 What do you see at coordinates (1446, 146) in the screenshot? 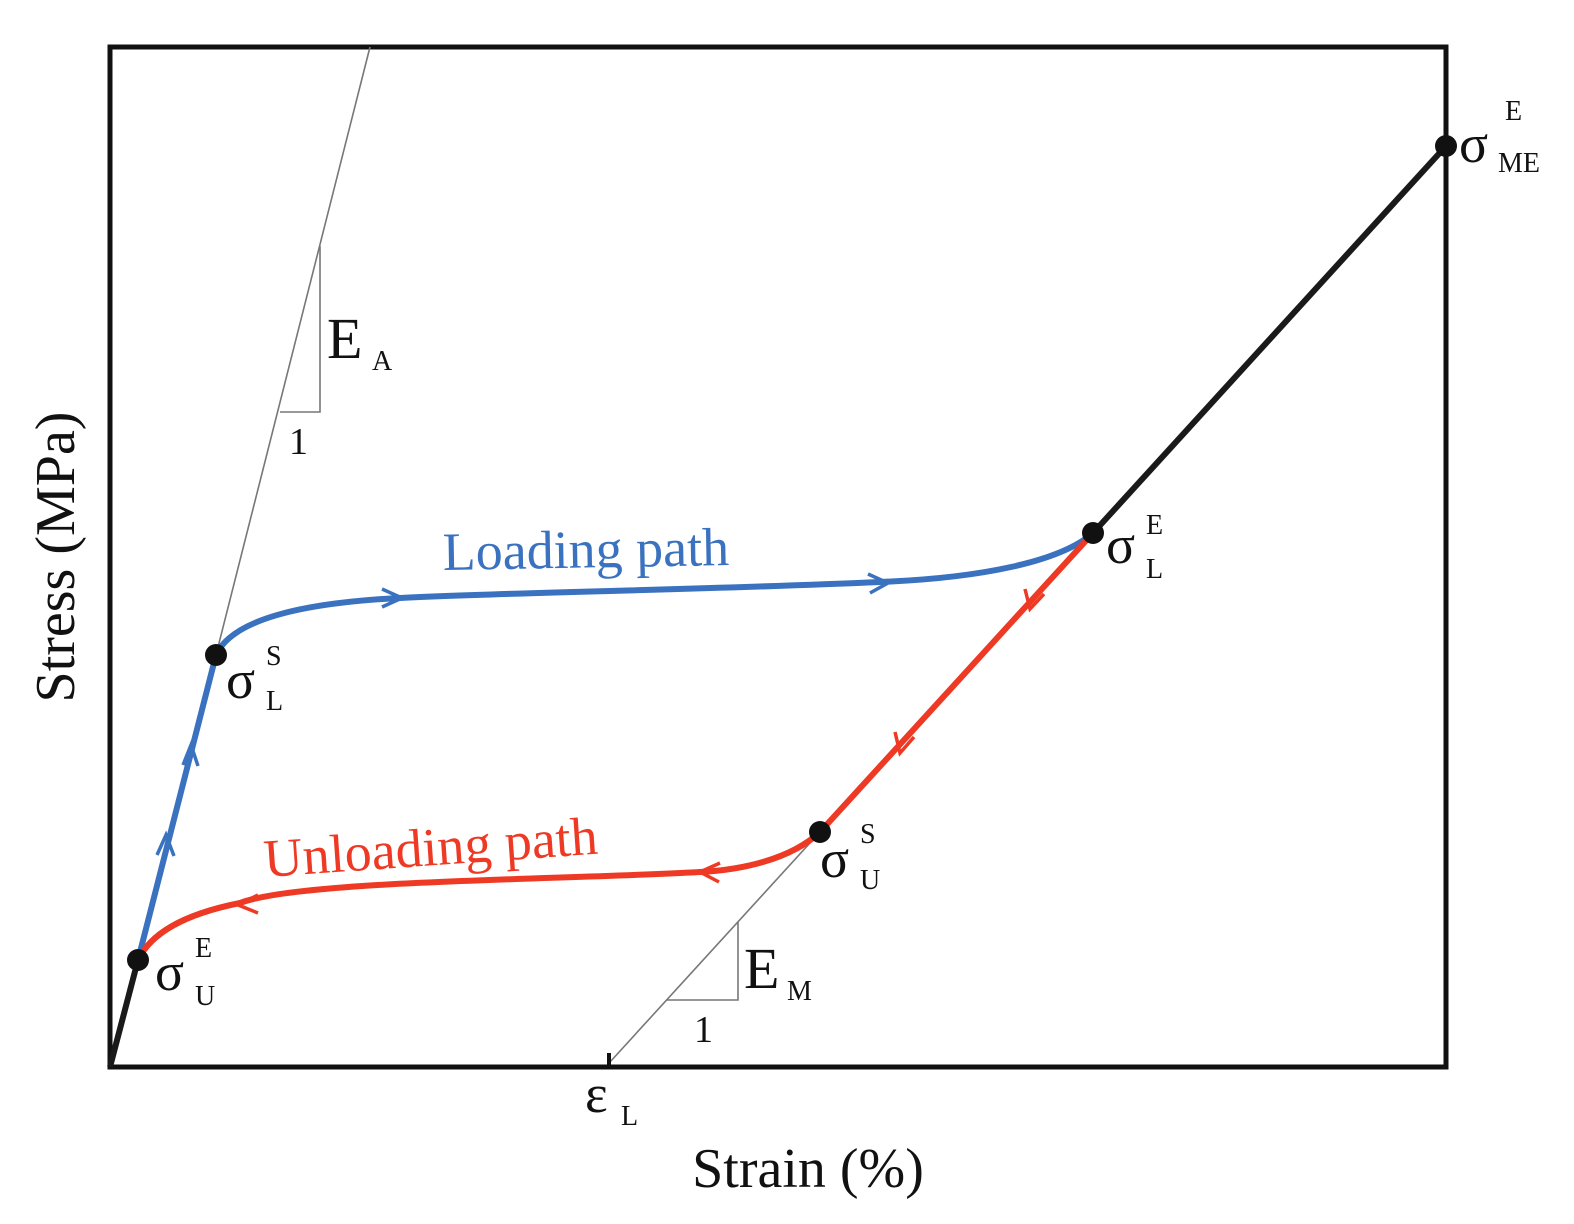
I see `point-sigma-ME-E` at bounding box center [1446, 146].